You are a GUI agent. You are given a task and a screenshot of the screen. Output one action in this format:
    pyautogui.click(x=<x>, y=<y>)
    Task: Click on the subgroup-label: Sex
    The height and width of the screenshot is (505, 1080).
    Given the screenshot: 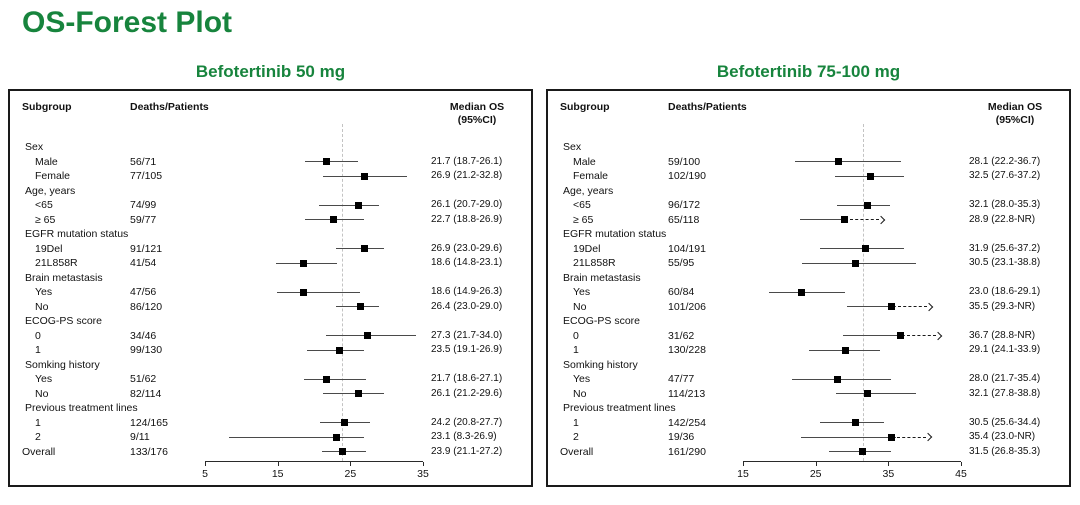 What is the action you would take?
    pyautogui.click(x=34, y=147)
    